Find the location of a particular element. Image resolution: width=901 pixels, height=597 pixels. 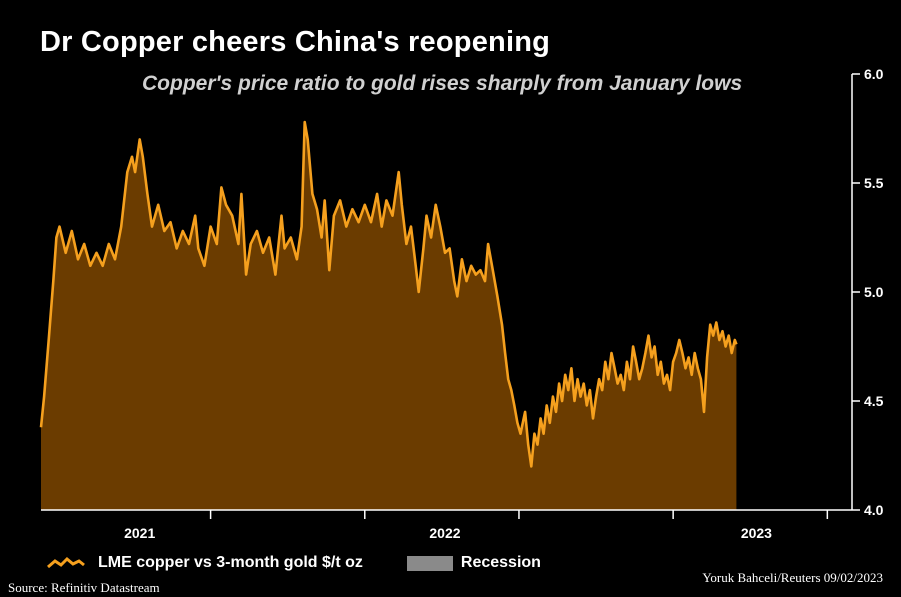

x-tick-label: 2022 is located at coordinates (444, 533).